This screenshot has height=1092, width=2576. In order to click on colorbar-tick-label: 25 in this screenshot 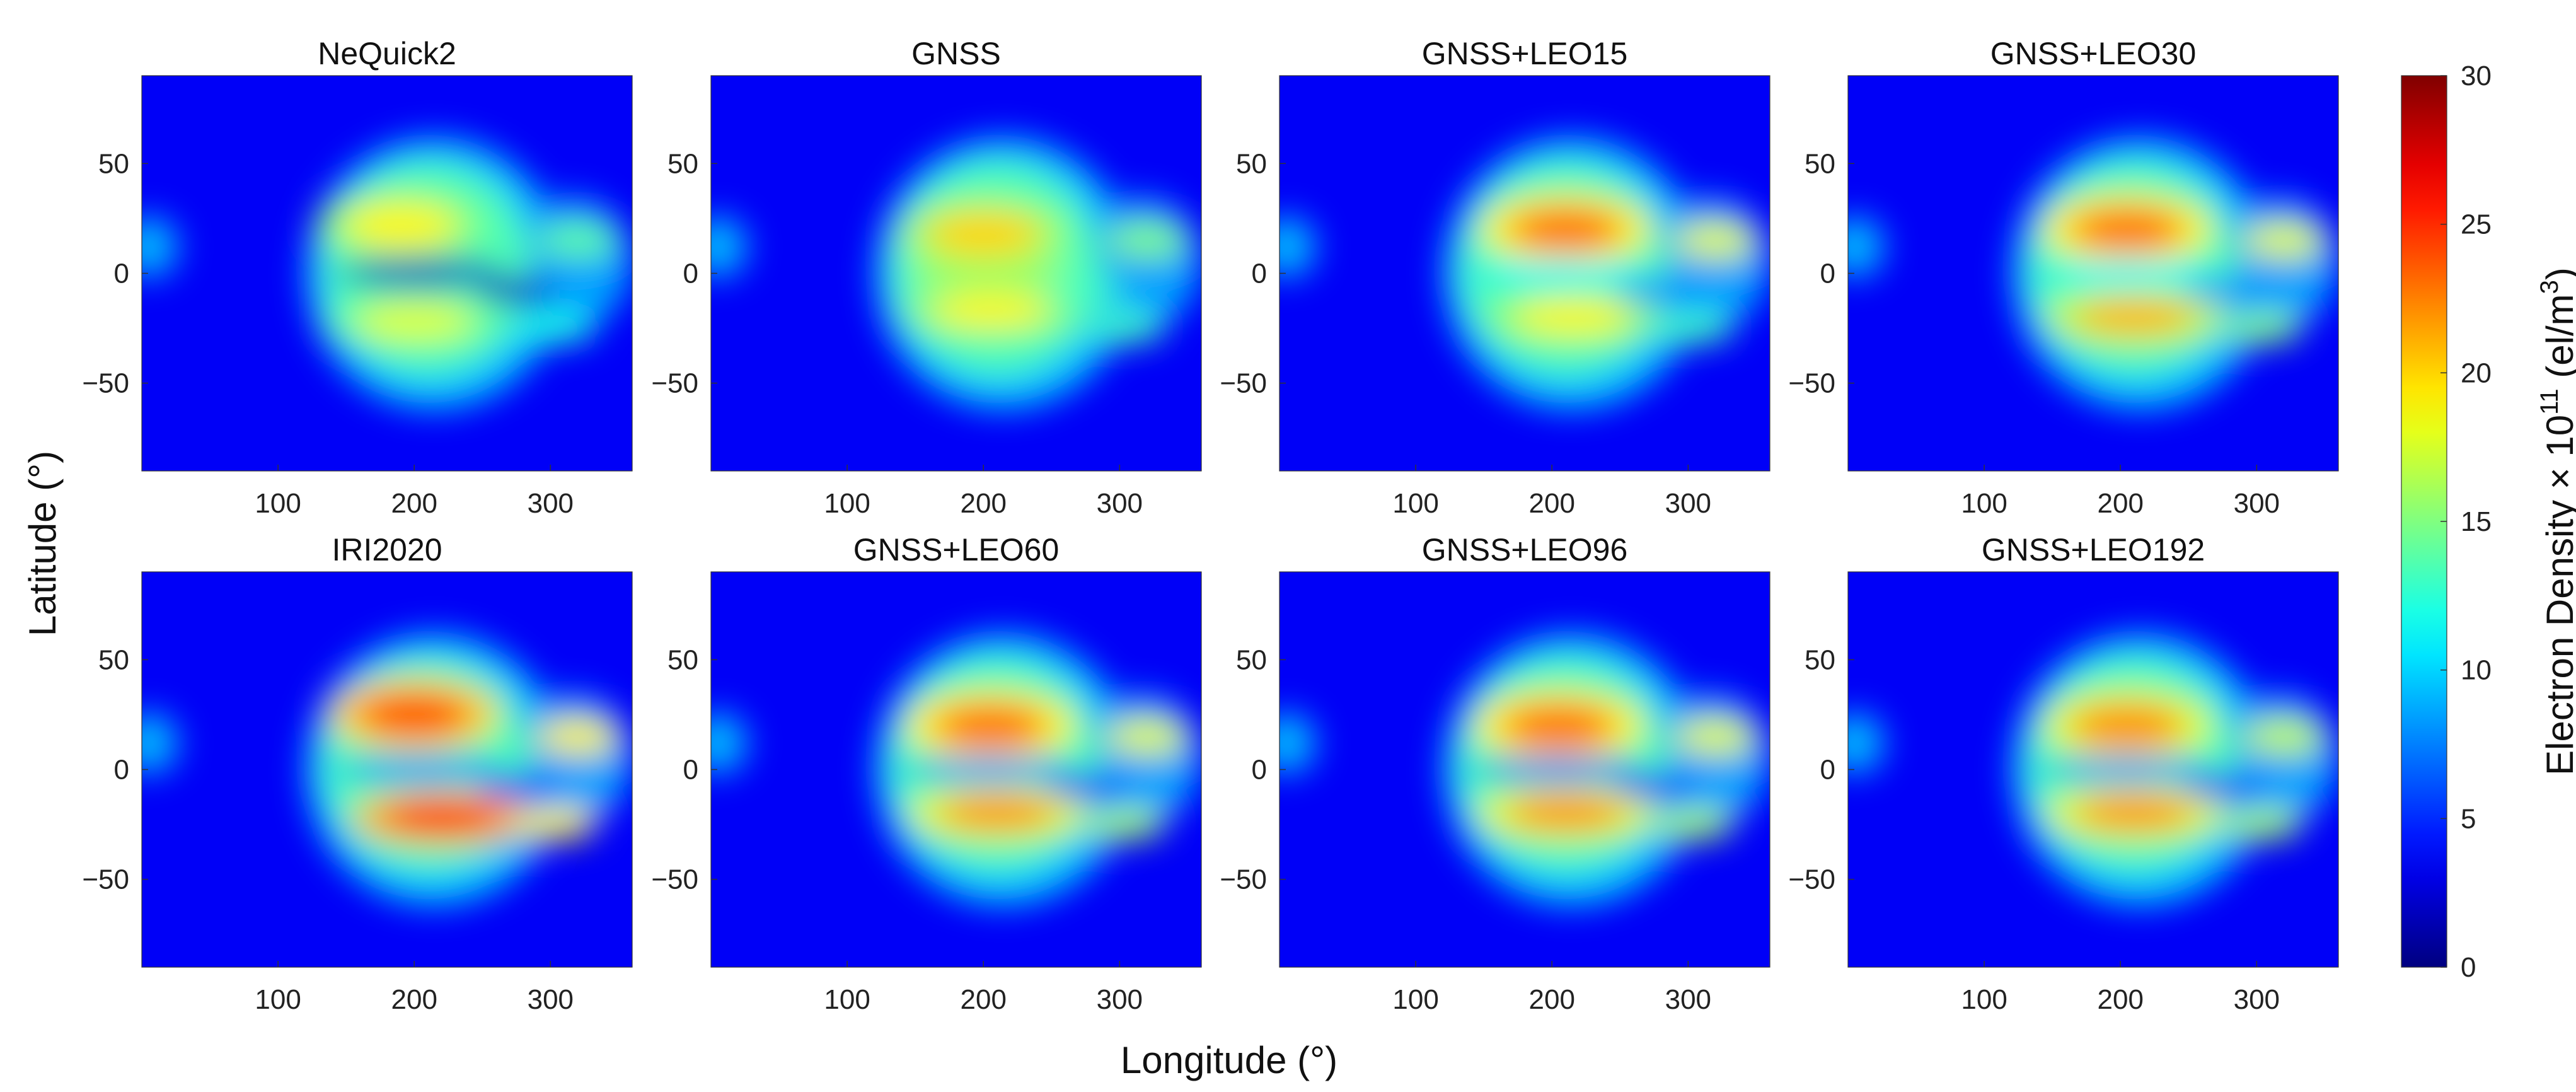, I will do `click(2476, 224)`.